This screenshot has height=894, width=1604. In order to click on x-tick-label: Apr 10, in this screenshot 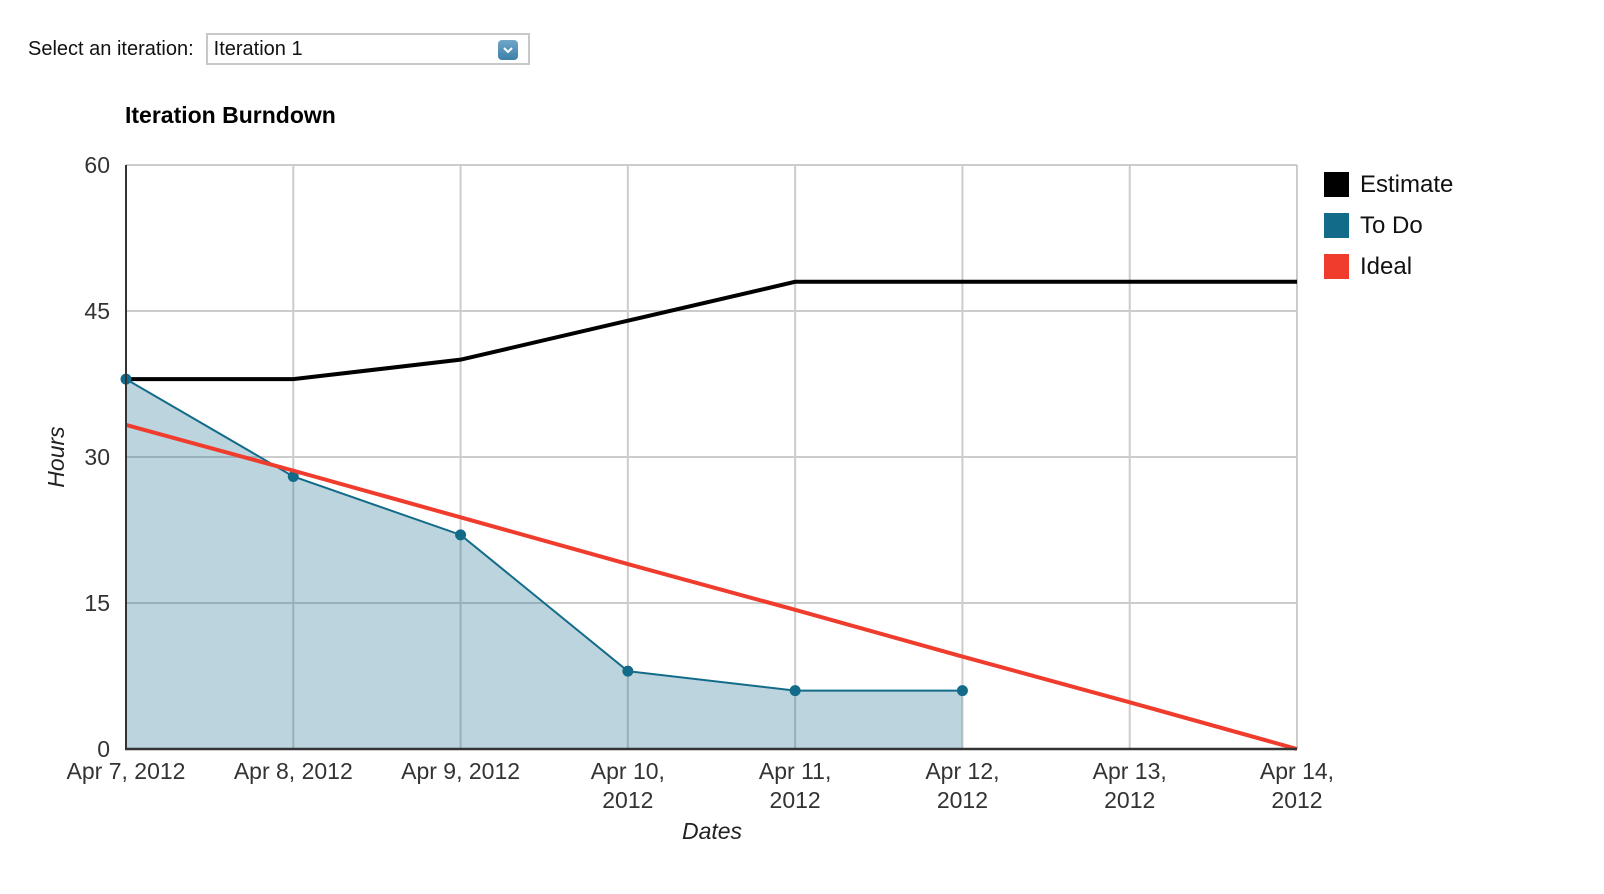, I will do `click(628, 771)`.